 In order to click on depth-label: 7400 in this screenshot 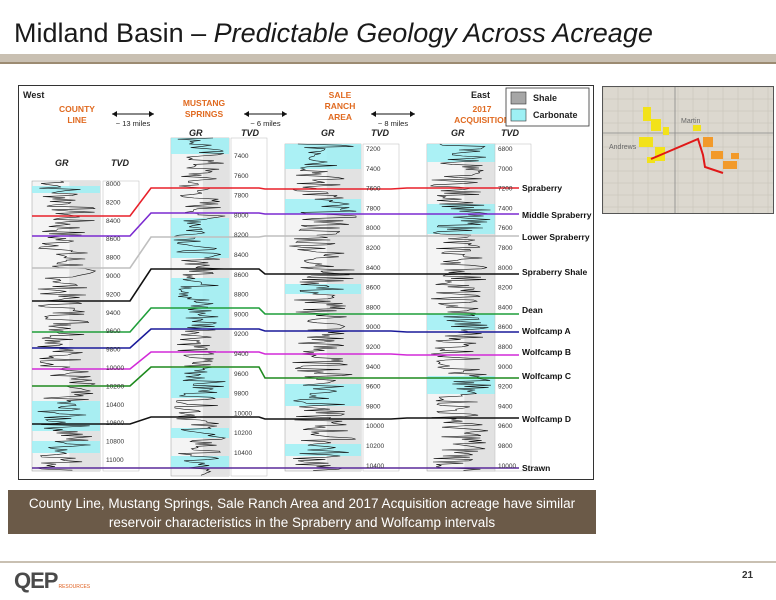, I will do `click(241, 156)`.